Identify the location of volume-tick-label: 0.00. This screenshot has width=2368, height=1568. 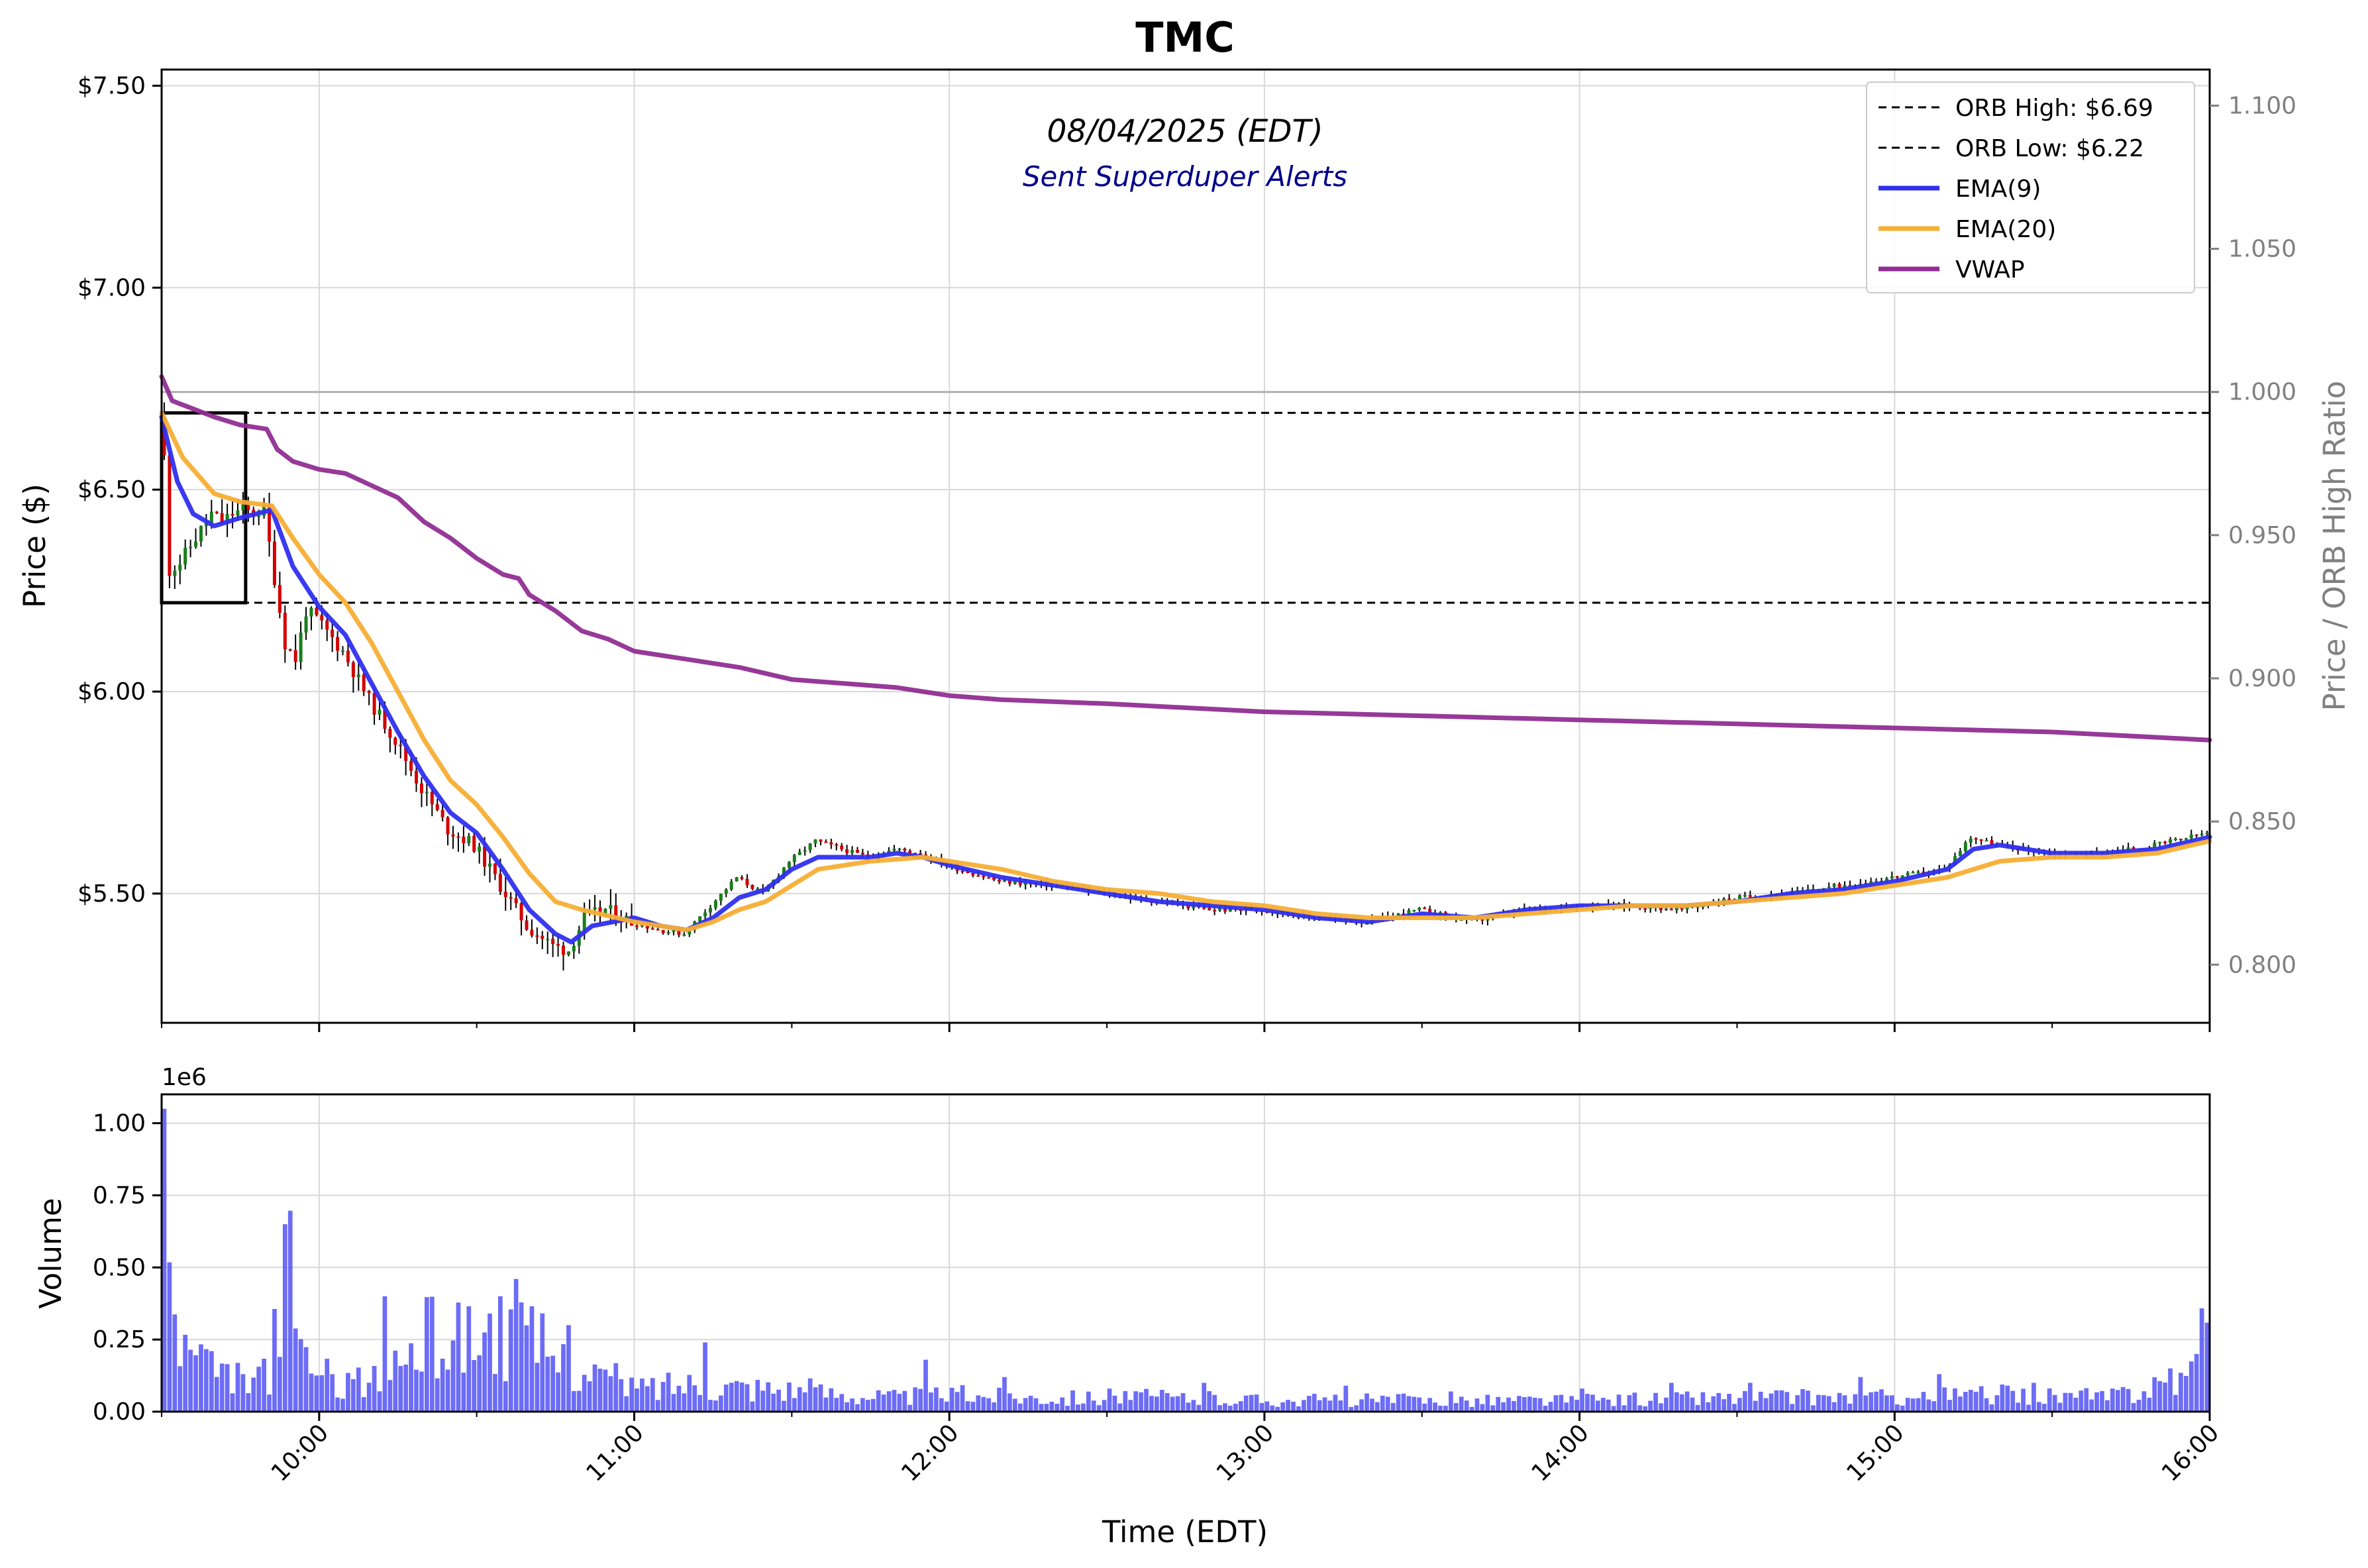
(120, 1412).